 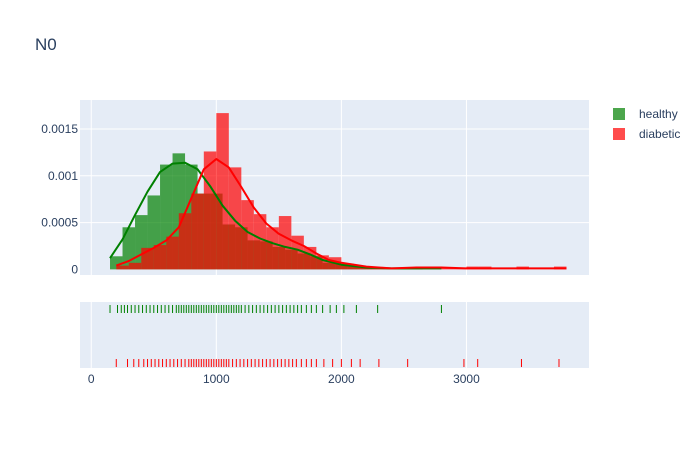 I want to click on y-tick-label: 0.0005, so click(x=59, y=223).